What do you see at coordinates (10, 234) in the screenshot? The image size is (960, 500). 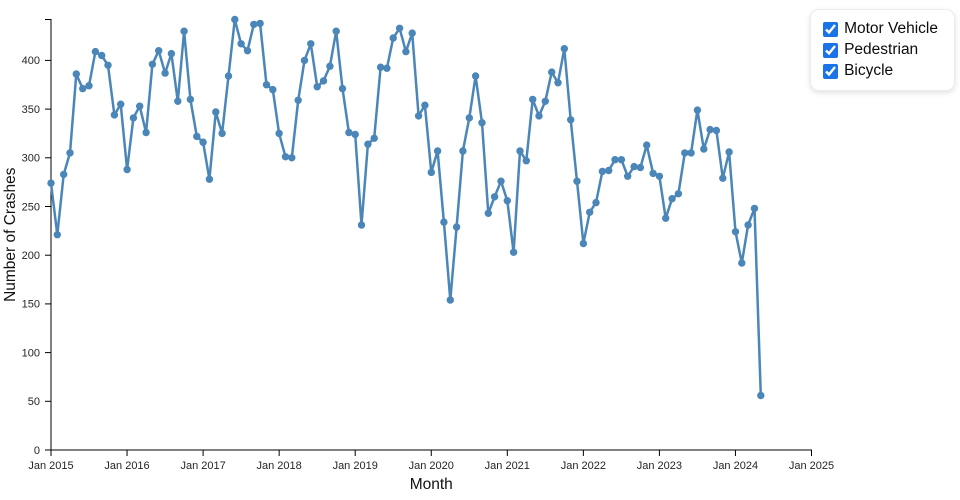 I see `y-axis-title: Number of Crashes` at bounding box center [10, 234].